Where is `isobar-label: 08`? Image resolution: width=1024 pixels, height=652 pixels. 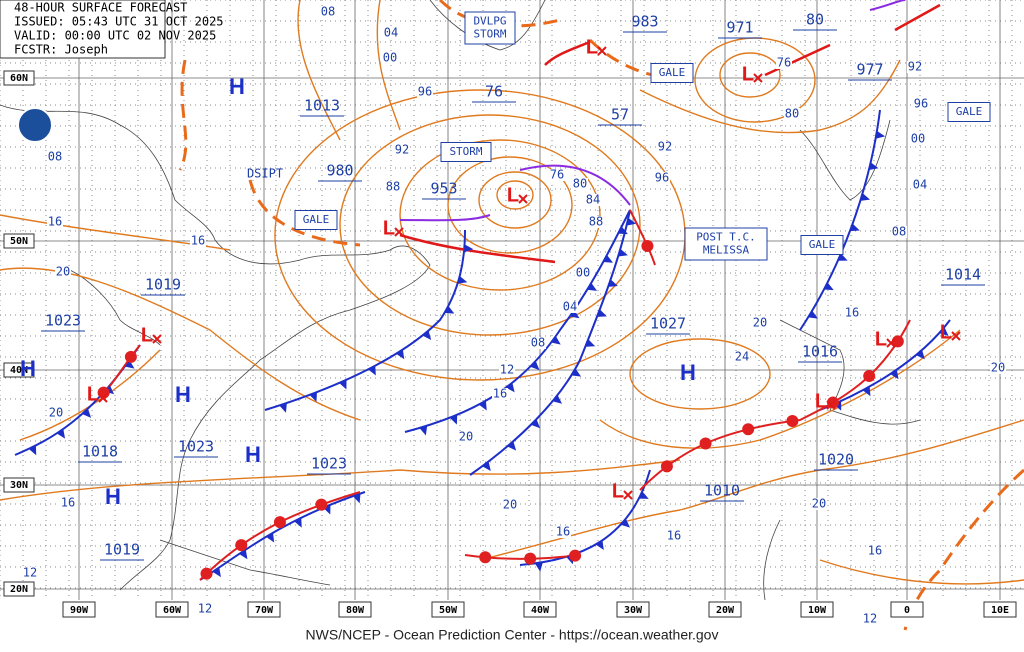
isobar-label: 08 is located at coordinates (55, 157).